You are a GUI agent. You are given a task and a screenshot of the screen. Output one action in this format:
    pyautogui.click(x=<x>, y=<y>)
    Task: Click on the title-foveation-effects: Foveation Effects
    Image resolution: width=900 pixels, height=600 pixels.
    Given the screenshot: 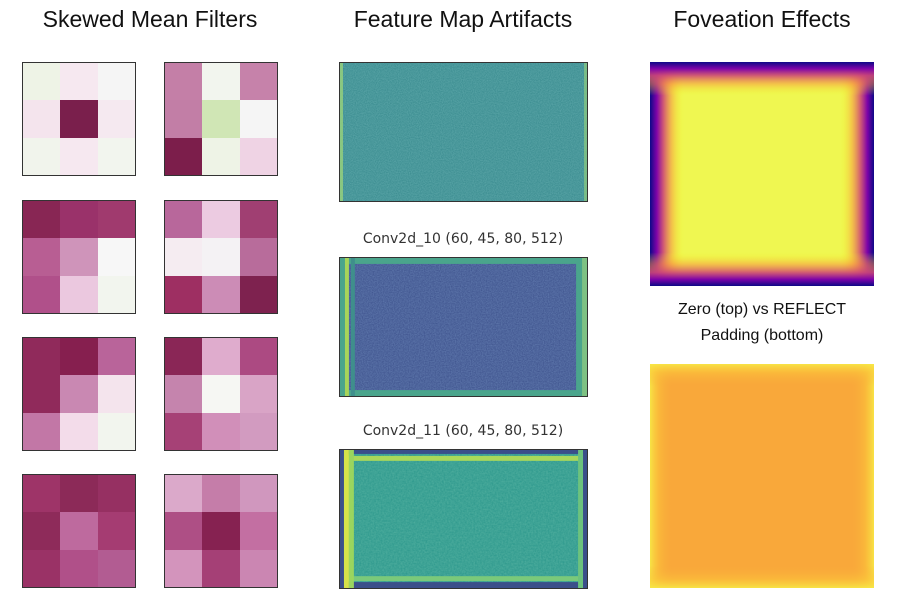 What is the action you would take?
    pyautogui.click(x=762, y=19)
    